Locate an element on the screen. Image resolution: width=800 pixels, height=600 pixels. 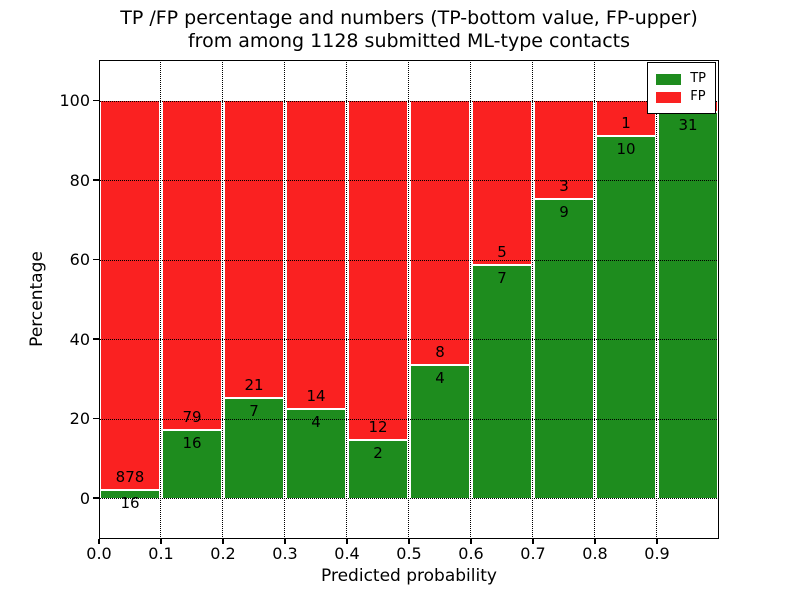
legend: TP FP is located at coordinates (681, 88).